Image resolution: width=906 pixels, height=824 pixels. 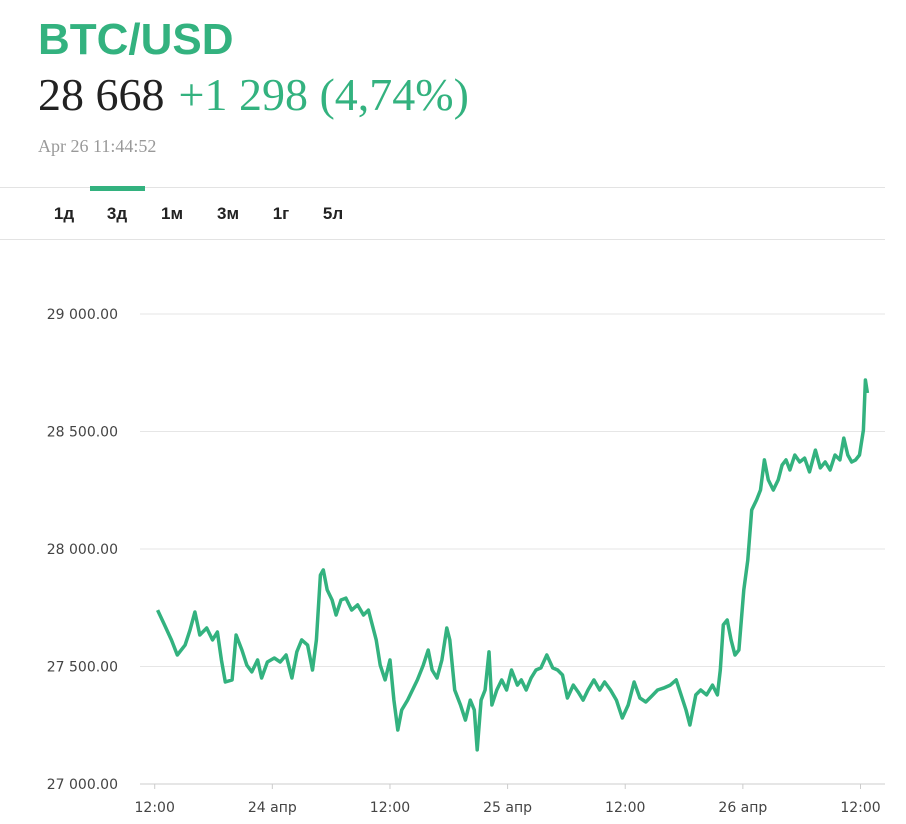 What do you see at coordinates (198, 204) in the screenshot?
I see `tabs: 1д 3д 1м 3м 1г 5л` at bounding box center [198, 204].